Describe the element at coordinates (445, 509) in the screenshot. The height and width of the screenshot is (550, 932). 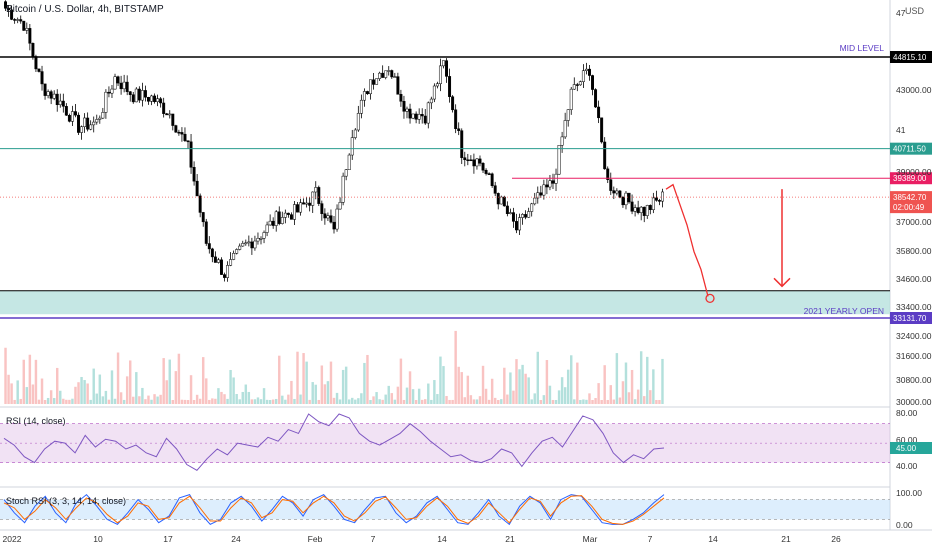
I see `stoch-band` at that location.